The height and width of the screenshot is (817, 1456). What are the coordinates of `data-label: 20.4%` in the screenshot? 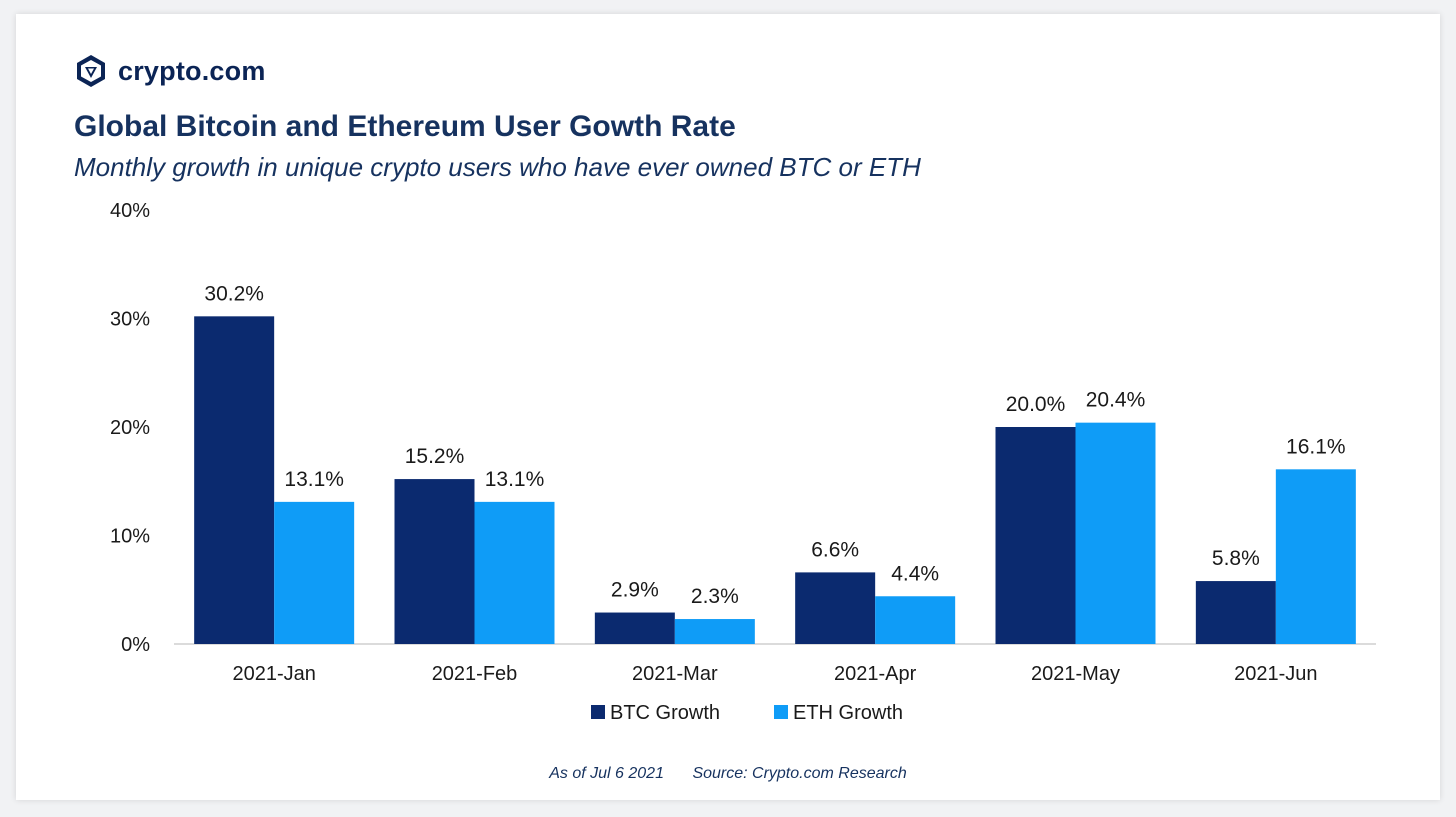 It's located at (1116, 400).